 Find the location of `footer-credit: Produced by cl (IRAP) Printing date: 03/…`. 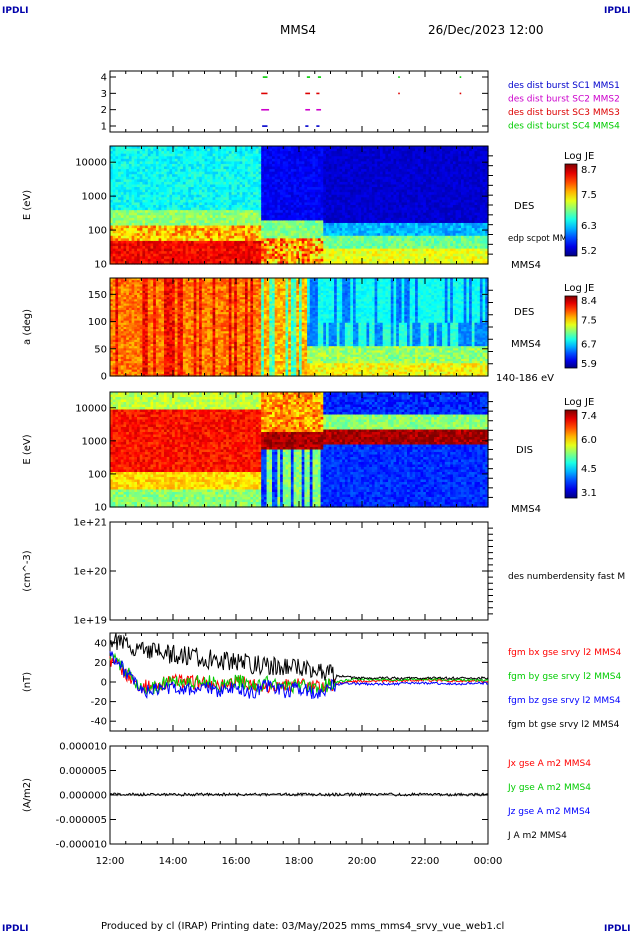

footer-credit: Produced by cl (IRAP) Printing date: 03/… is located at coordinates (302, 926).